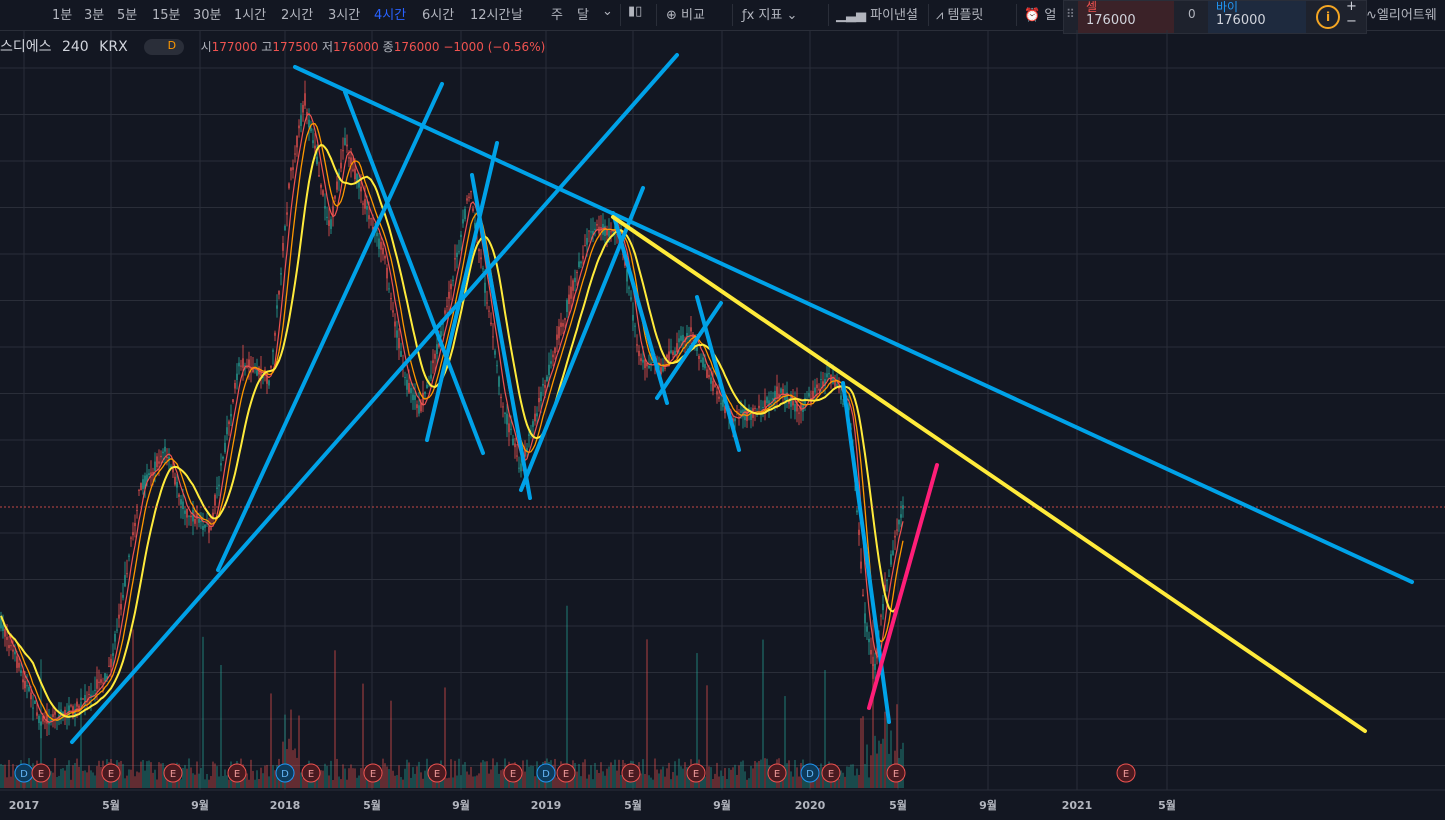 This screenshot has height=820, width=1445. I want to click on interval-1: 3분, so click(94, 15).